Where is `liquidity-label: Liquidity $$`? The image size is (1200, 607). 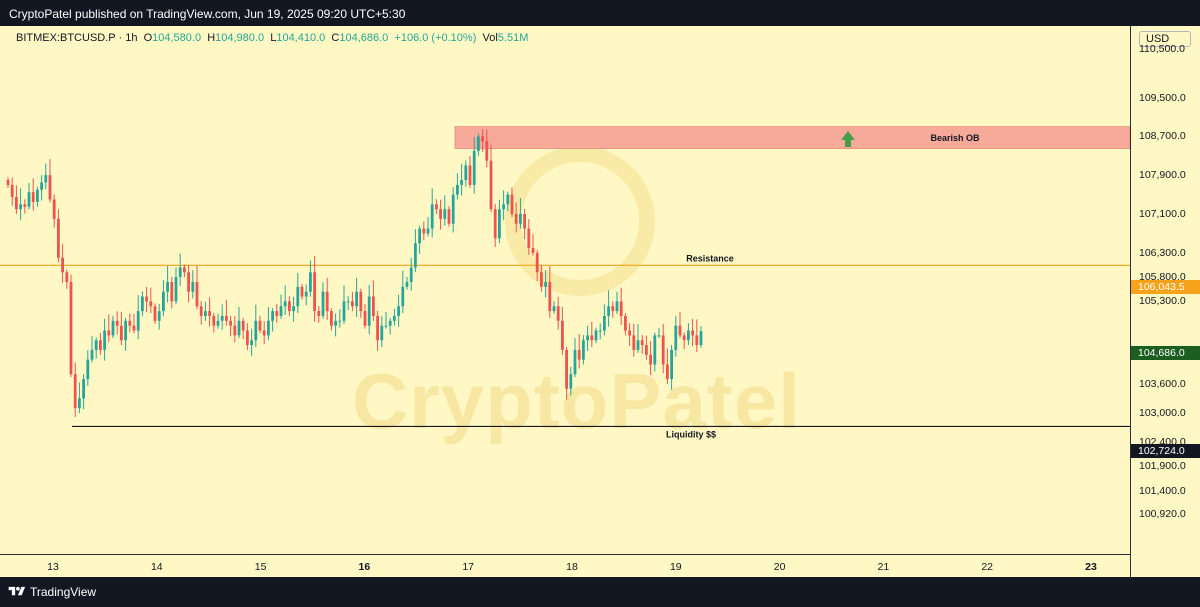 liquidity-label: Liquidity $$ is located at coordinates (691, 434).